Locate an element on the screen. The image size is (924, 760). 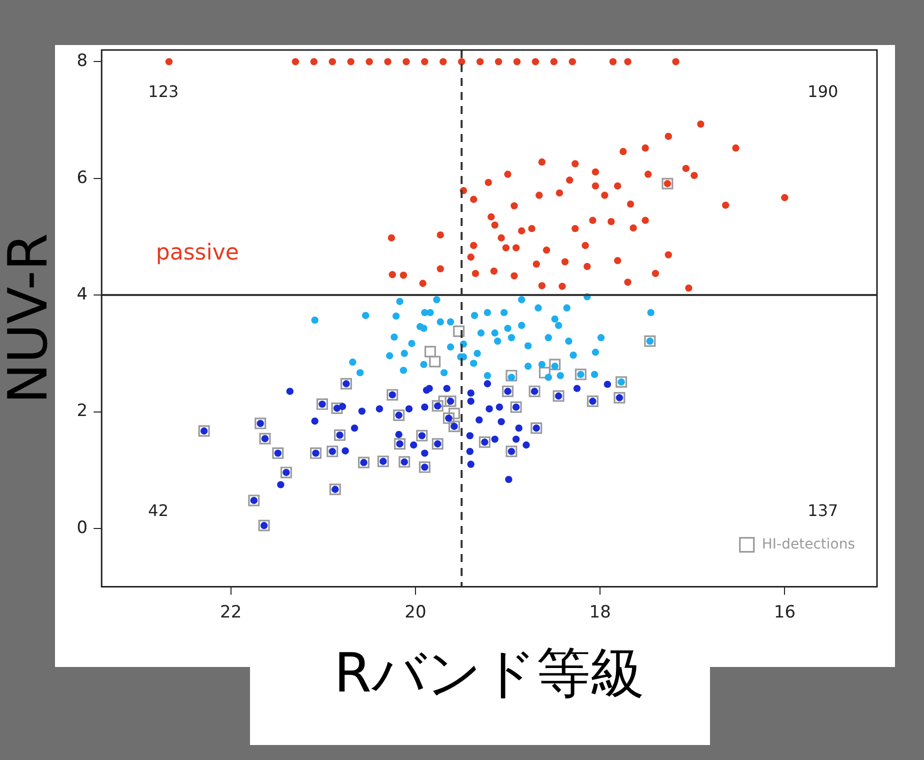
annotation: passive is located at coordinates (197, 253).